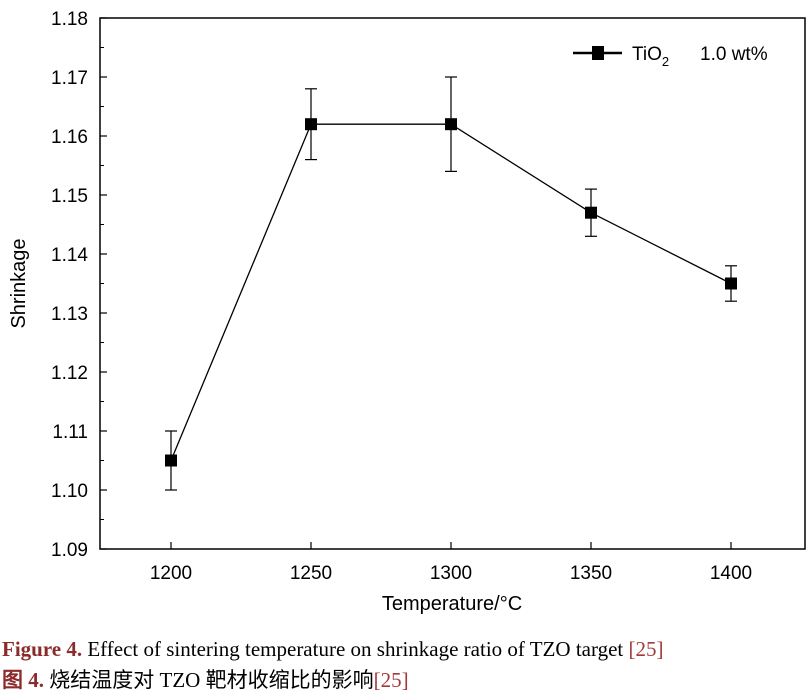 This screenshot has width=809, height=700. I want to click on x-tick-label: 1200, so click(171, 573).